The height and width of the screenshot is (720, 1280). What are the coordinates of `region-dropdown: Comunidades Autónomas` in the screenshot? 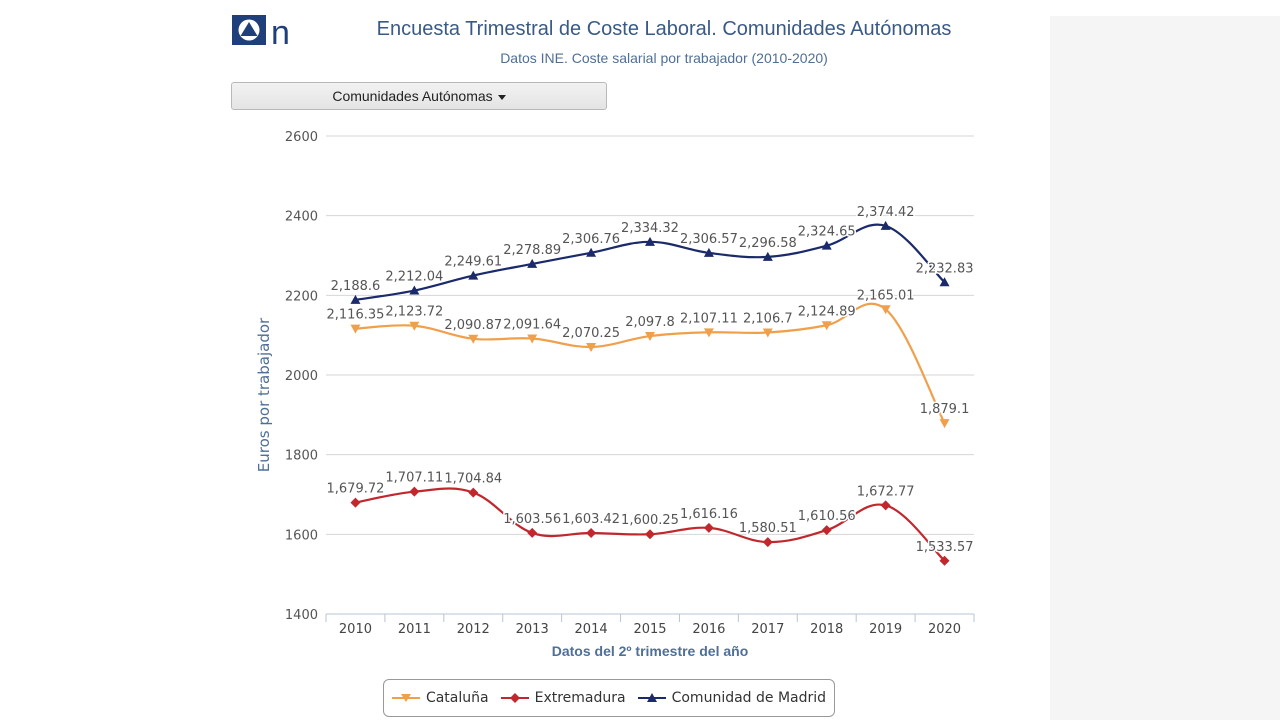 It's located at (419, 96).